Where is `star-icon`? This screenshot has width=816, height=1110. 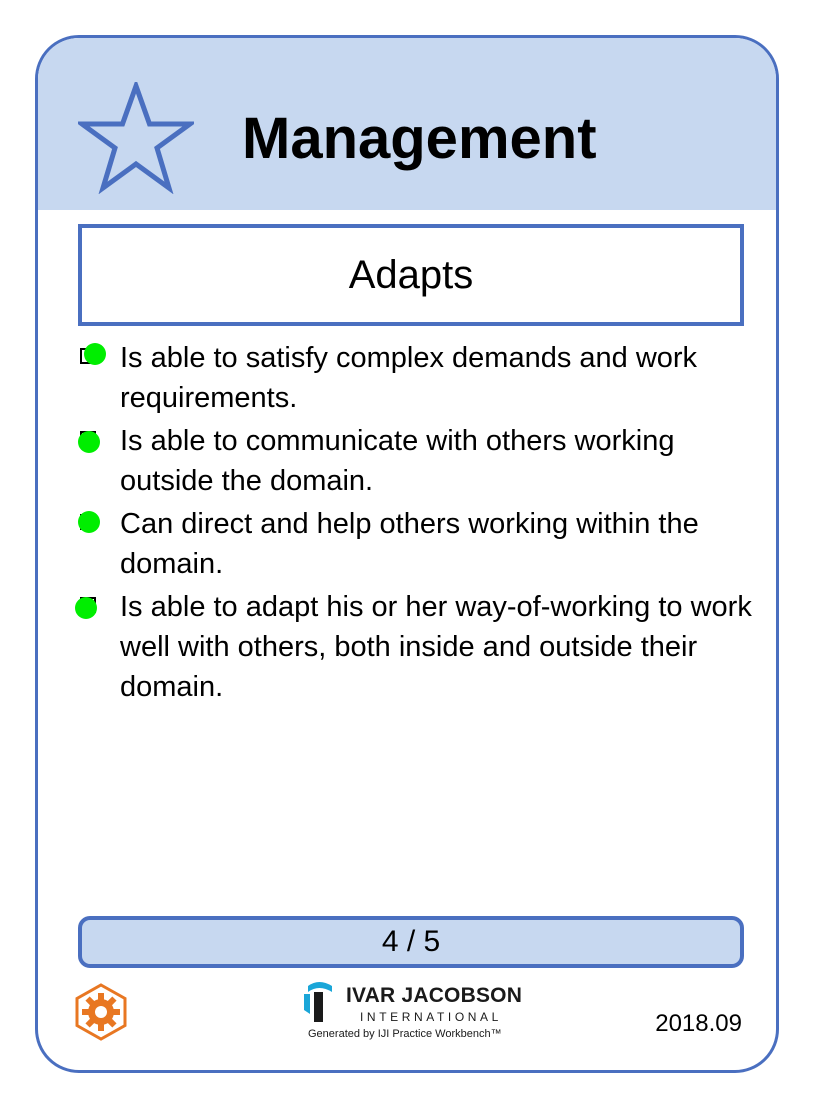 star-icon is located at coordinates (136, 138).